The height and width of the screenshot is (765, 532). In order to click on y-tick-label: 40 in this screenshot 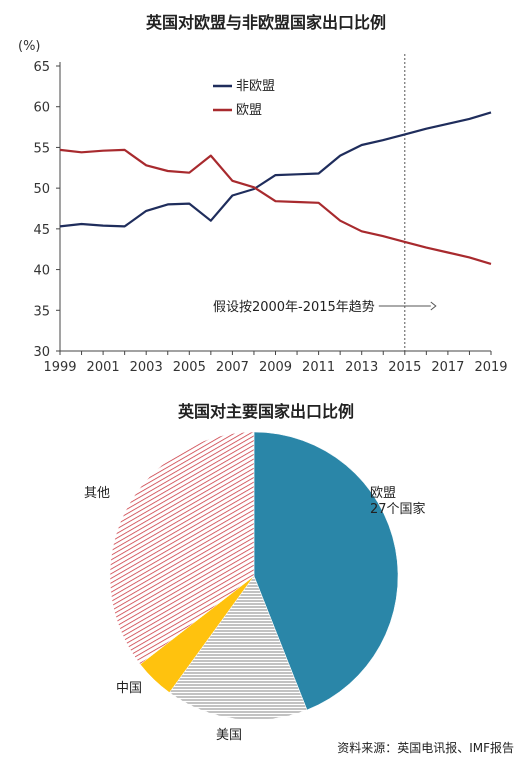, I will do `click(41, 271)`.